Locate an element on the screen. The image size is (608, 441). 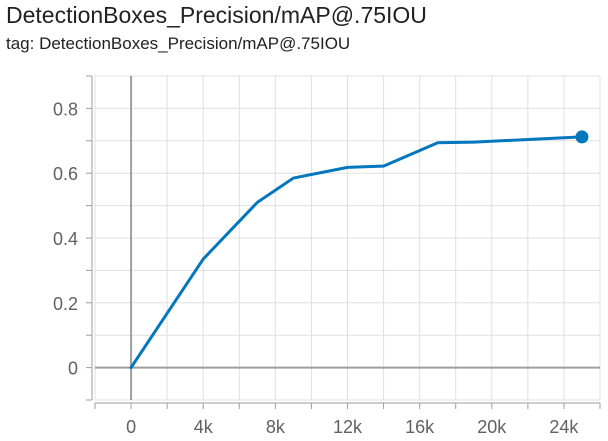
chart-title: DetectionBoxes_Precision/mAP@.75IOU is located at coordinates (216, 15).